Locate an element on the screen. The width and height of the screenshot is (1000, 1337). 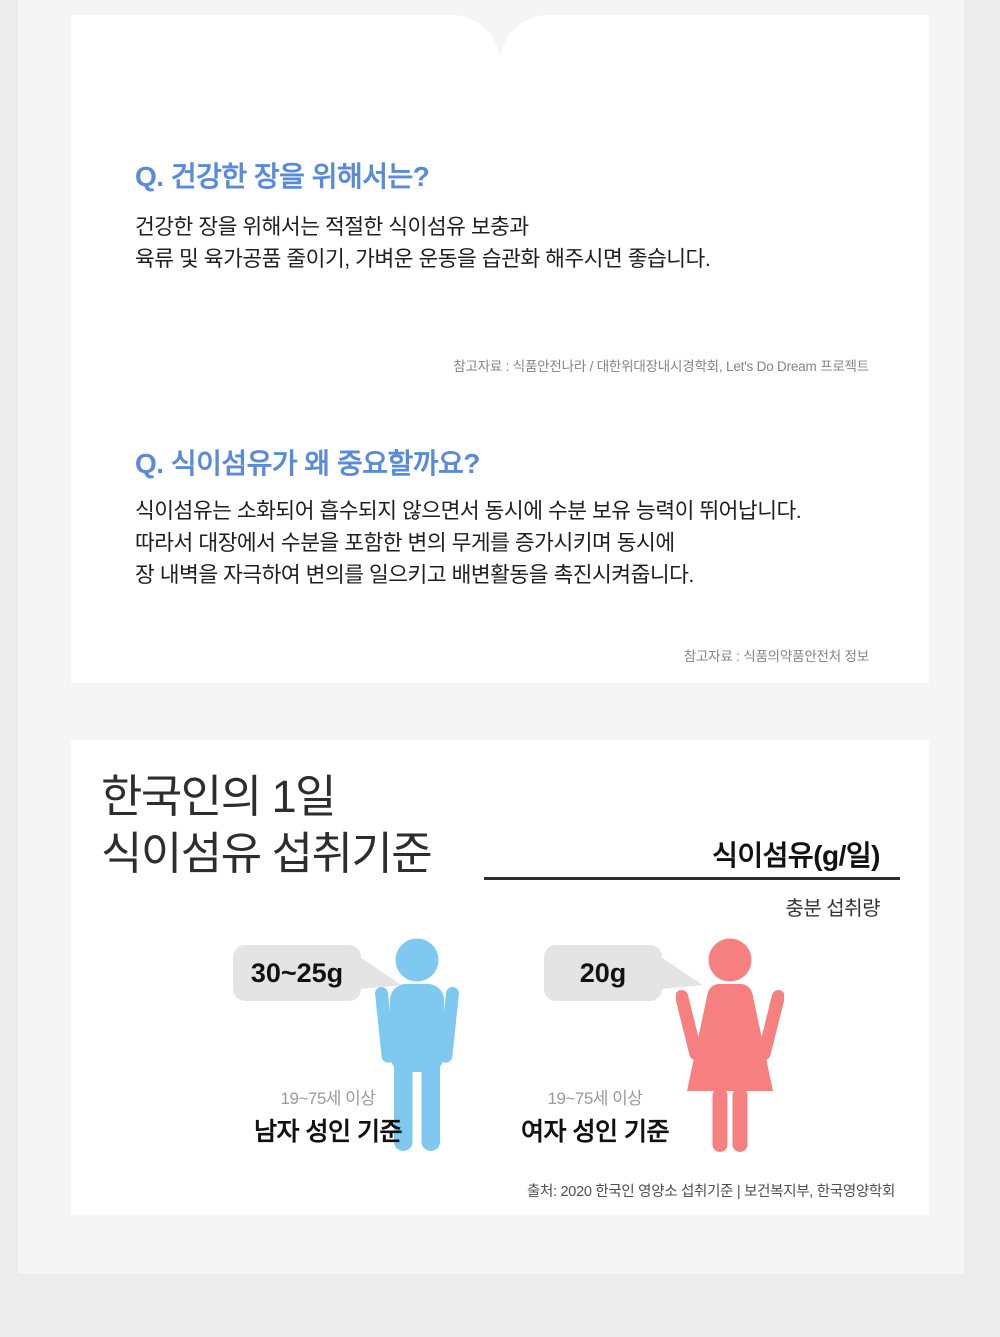
answer-1-line-2: 육류 및 육가공품 줄이기, 가벼운 운동을 습관화 해주시면 좋습니다. is located at coordinates (423, 259).